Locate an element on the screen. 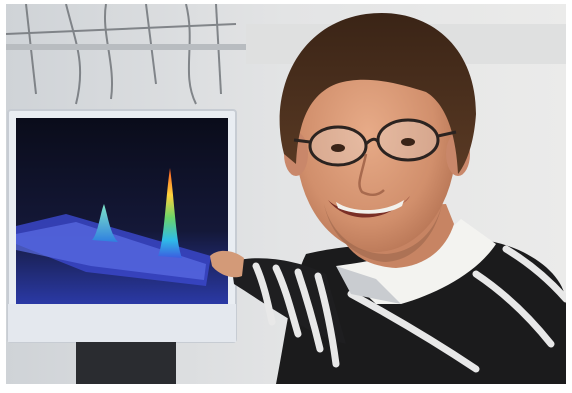 This screenshot has height=393, width=572. glasses-icon is located at coordinates (375, 142).